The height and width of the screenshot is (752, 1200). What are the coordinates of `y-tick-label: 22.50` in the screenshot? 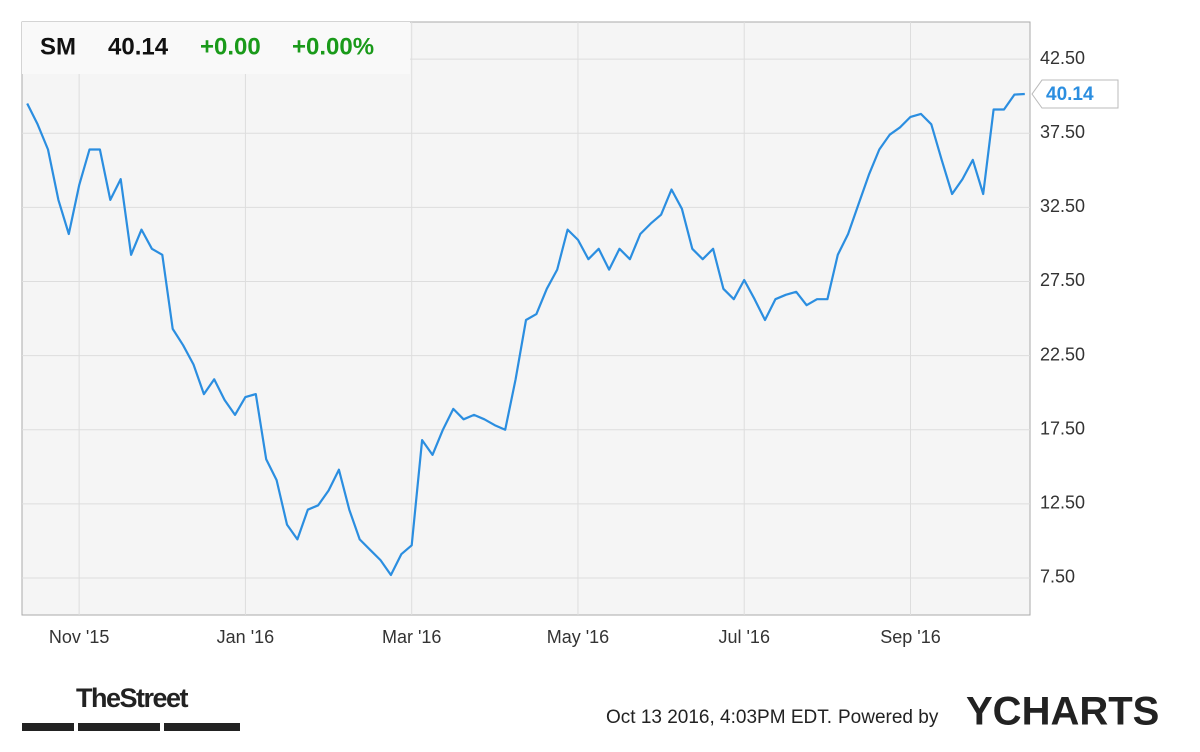 It's located at (1062, 354).